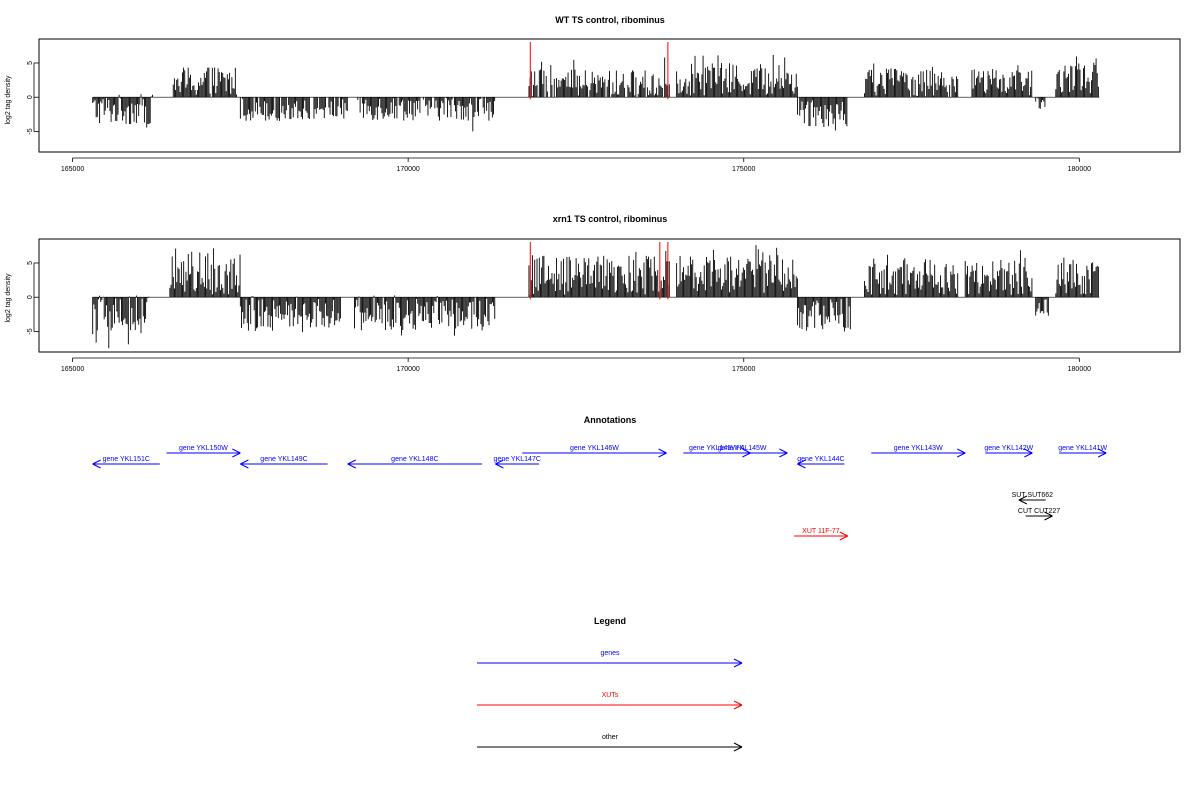  Describe the element at coordinates (821, 531) in the screenshot. I see `feature-label: XUT 11F-77` at that location.